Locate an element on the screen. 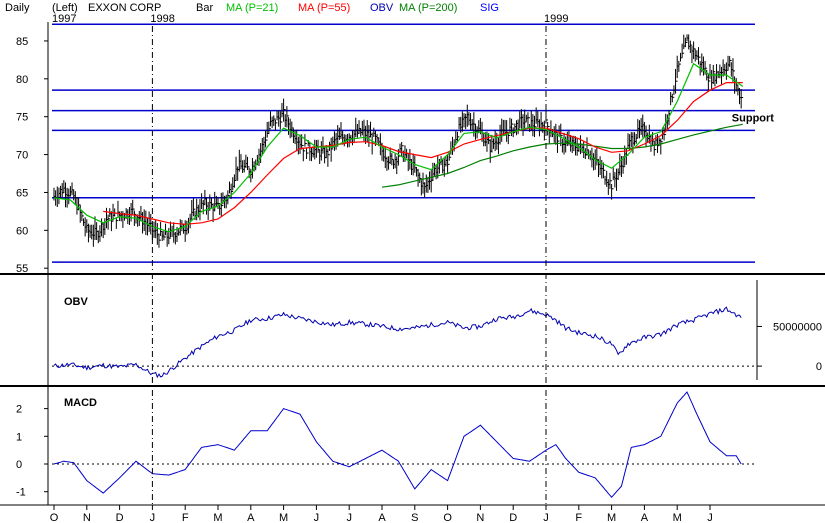 The image size is (825, 523). year-labels: 1997 1998 1999 is located at coordinates (310, 19).